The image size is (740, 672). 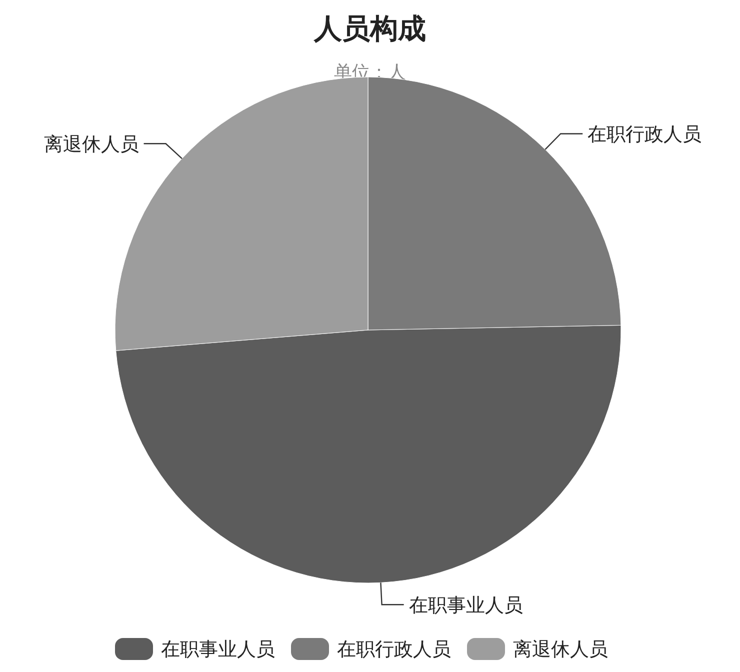 I want to click on slice-label: 在职行政人员, so click(x=645, y=134).